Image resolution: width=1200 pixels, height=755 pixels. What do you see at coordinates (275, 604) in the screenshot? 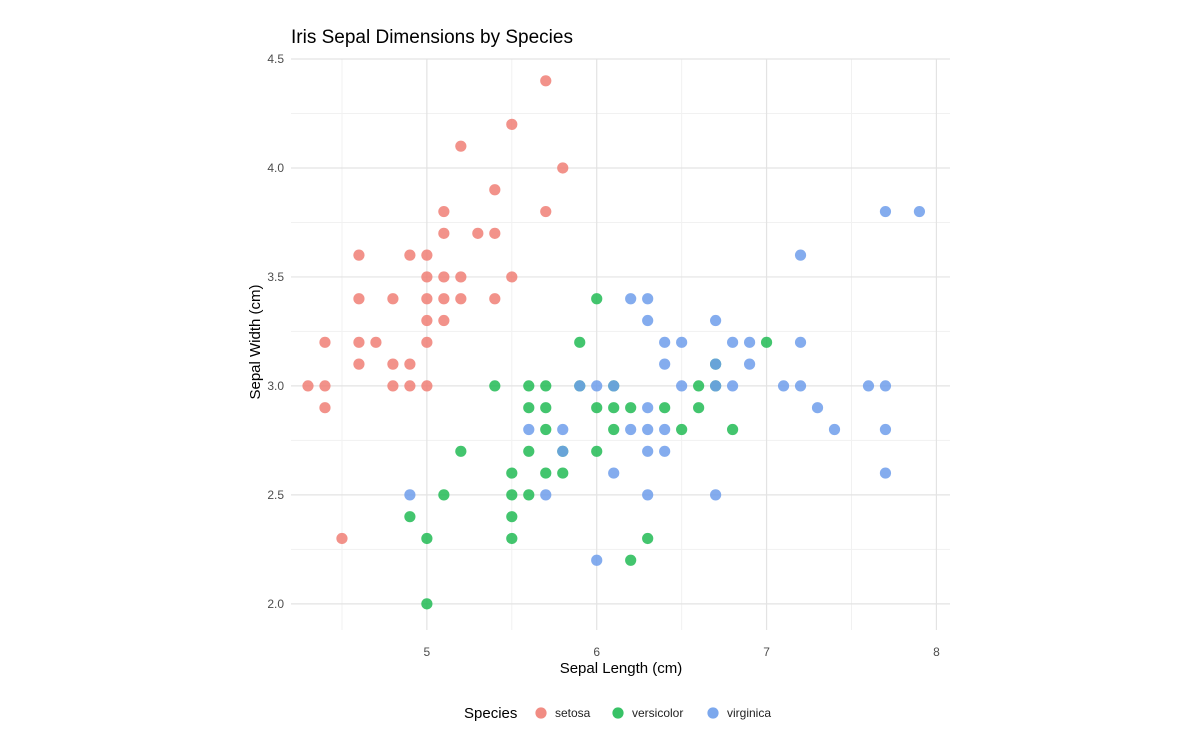
I see `y-tick-label: 2.0` at bounding box center [275, 604].